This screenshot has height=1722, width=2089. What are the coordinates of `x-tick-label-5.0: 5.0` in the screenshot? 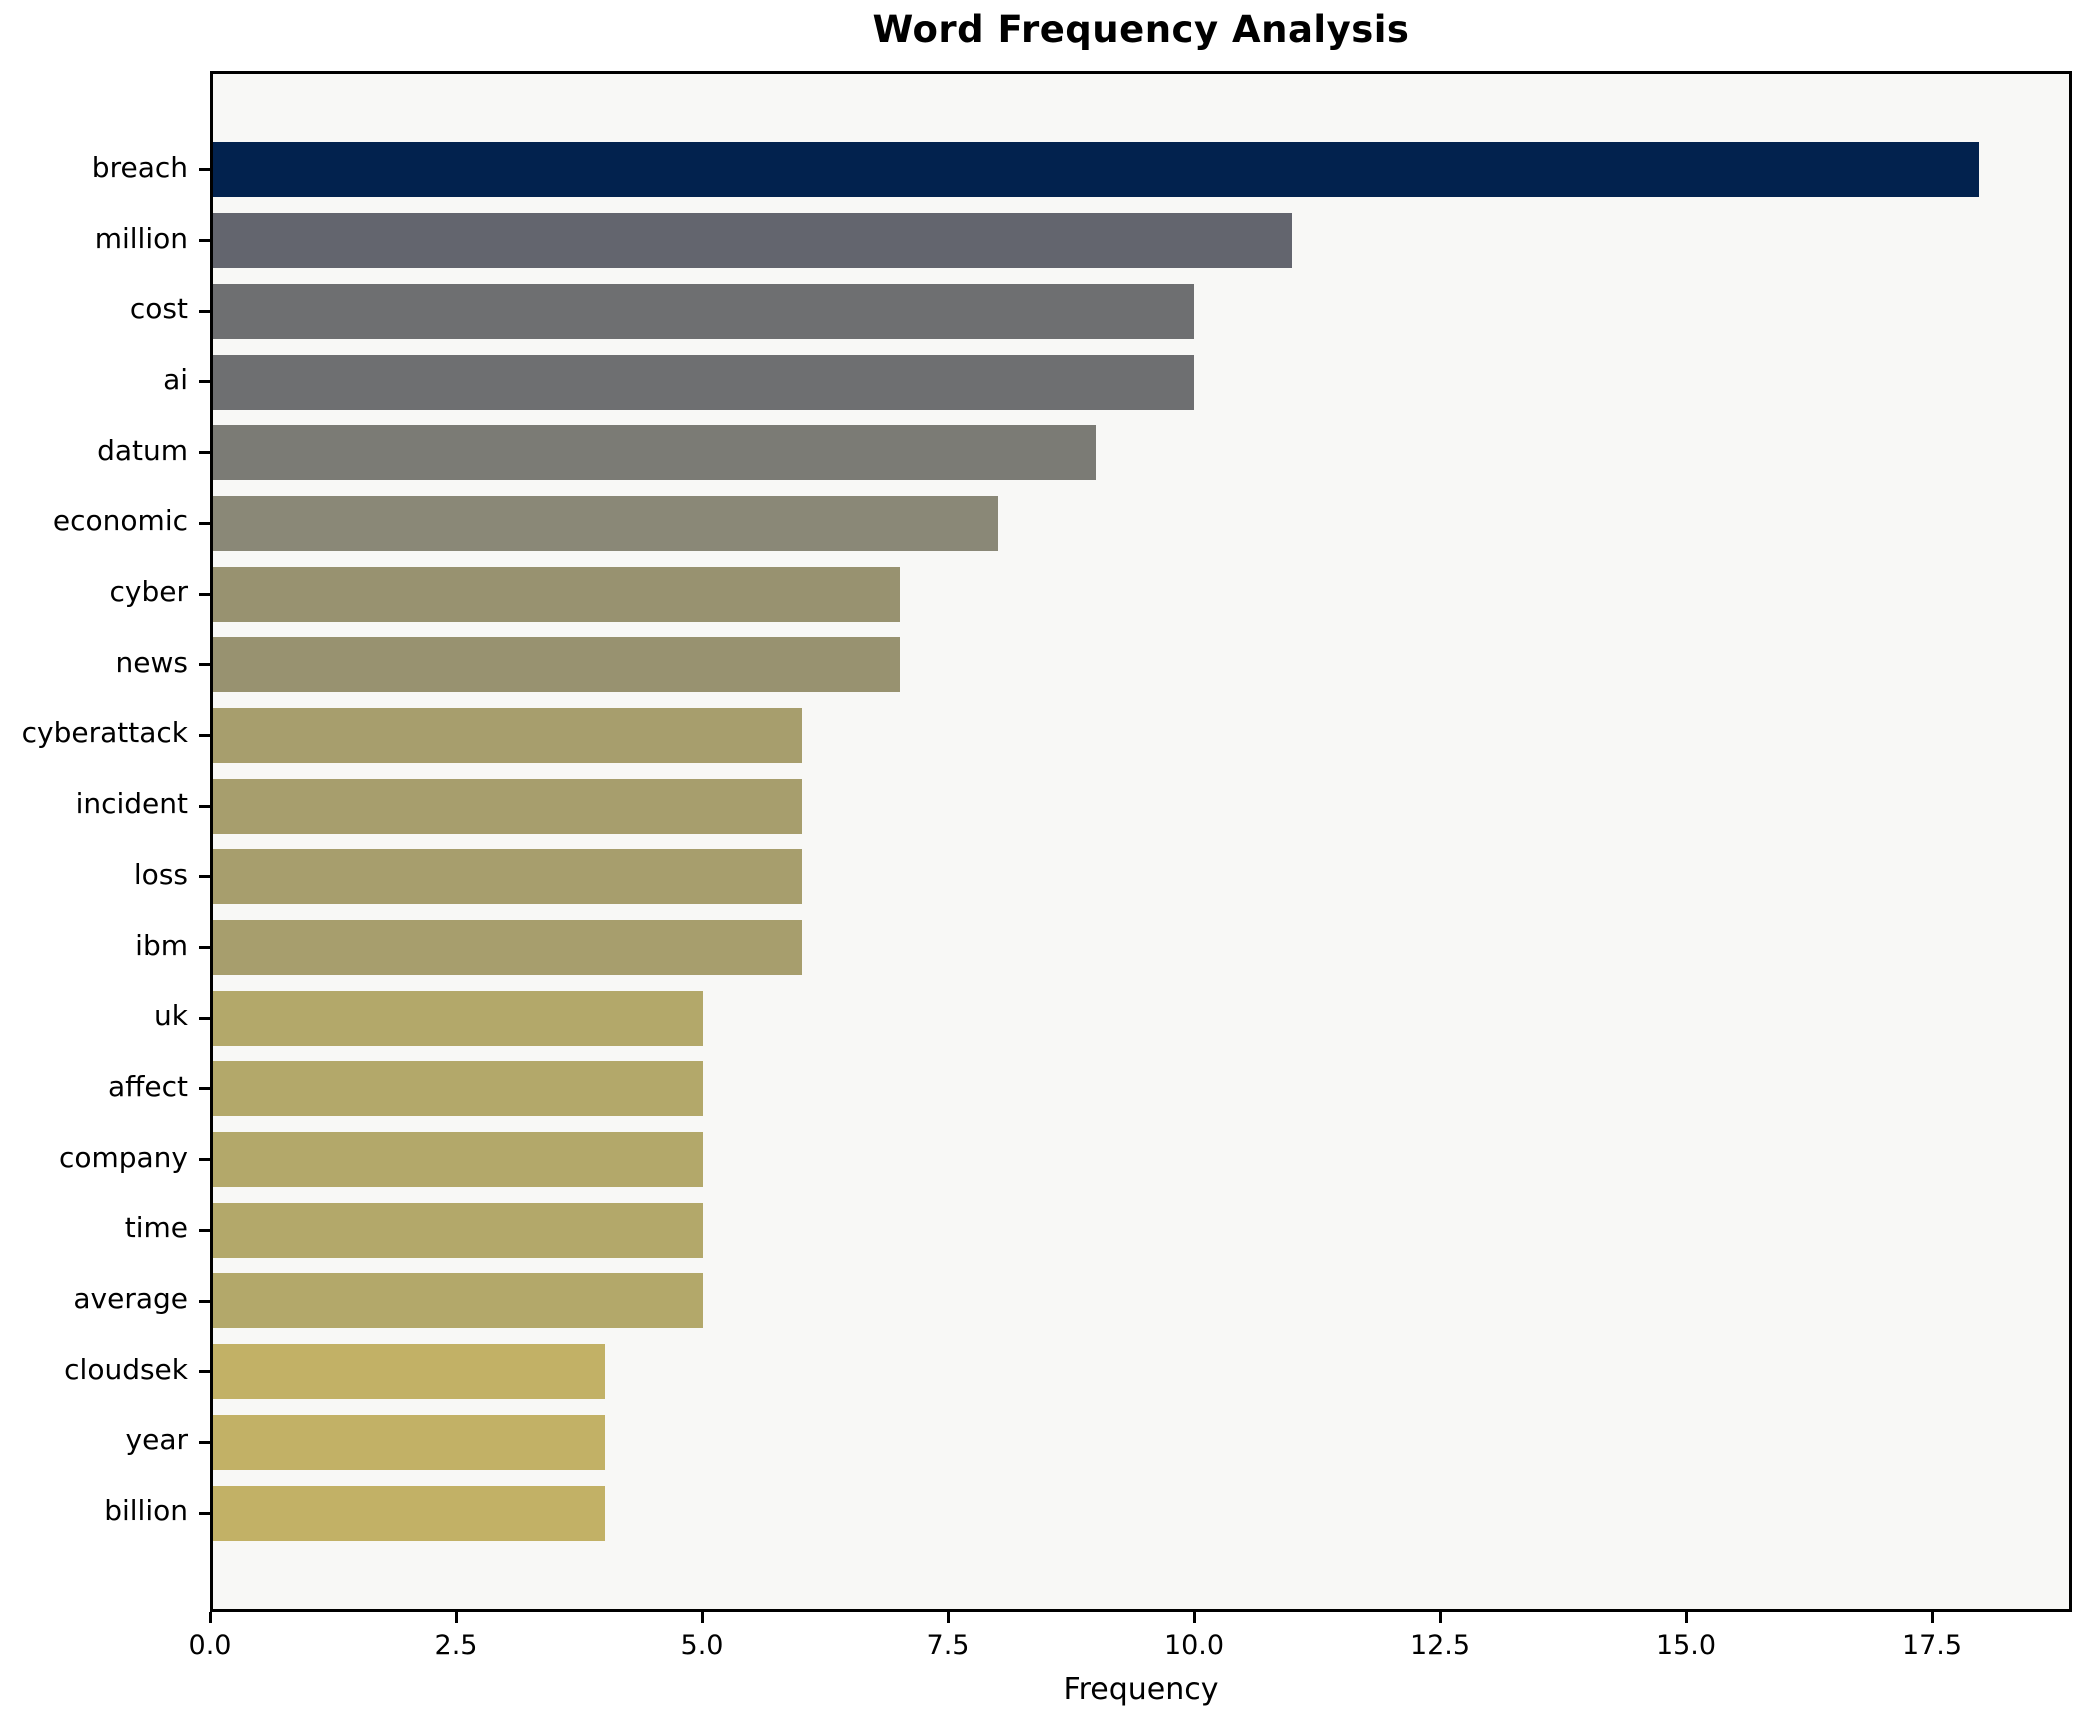 It's located at (702, 1645).